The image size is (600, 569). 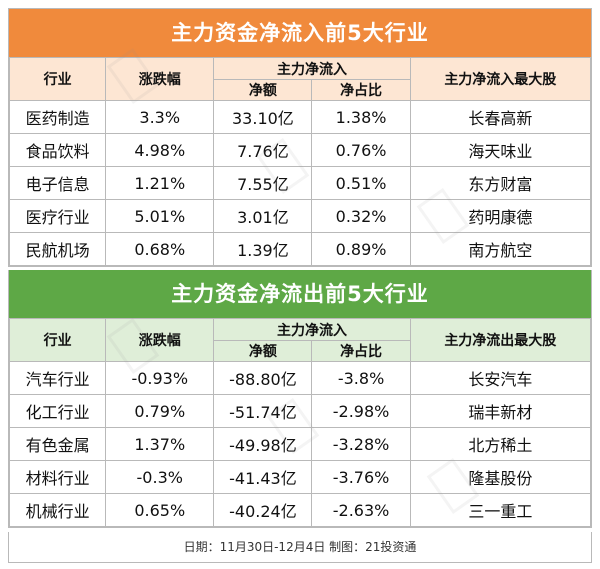 I want to click on net-amount-cell: 33.10亿, so click(x=263, y=117).